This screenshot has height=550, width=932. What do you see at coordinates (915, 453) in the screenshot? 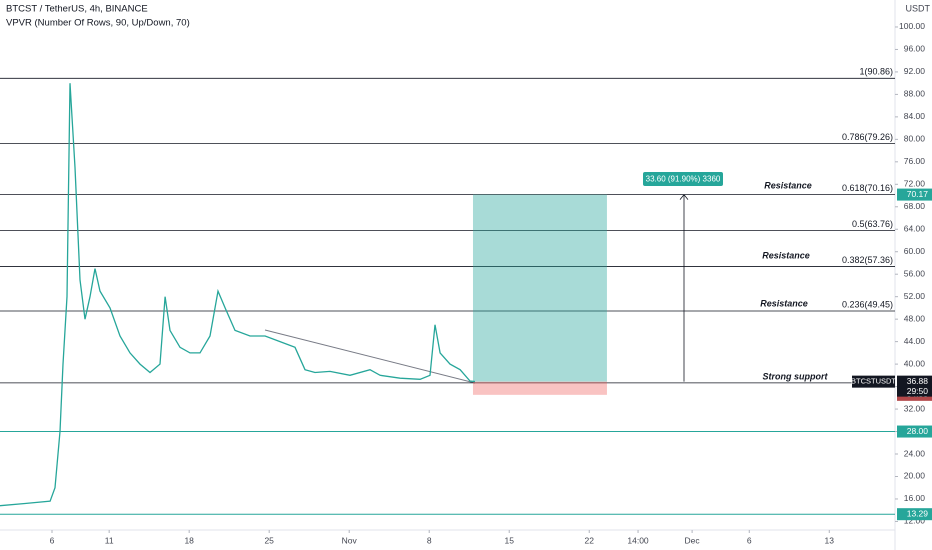
I see `y-tick-label: 24.00` at bounding box center [915, 453].